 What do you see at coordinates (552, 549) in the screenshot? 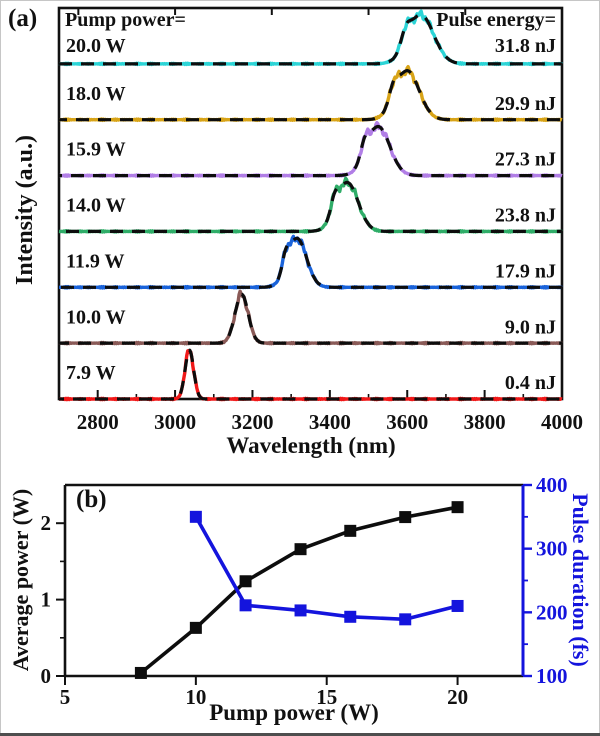
I see `b-y-right-tick-label: 300` at bounding box center [552, 549].